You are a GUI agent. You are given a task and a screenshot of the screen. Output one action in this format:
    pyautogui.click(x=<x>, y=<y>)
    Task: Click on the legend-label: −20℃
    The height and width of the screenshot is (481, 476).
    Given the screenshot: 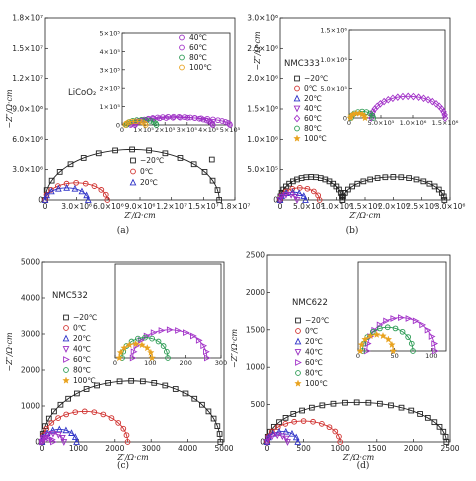 What is the action you would take?
    pyautogui.click(x=316, y=78)
    